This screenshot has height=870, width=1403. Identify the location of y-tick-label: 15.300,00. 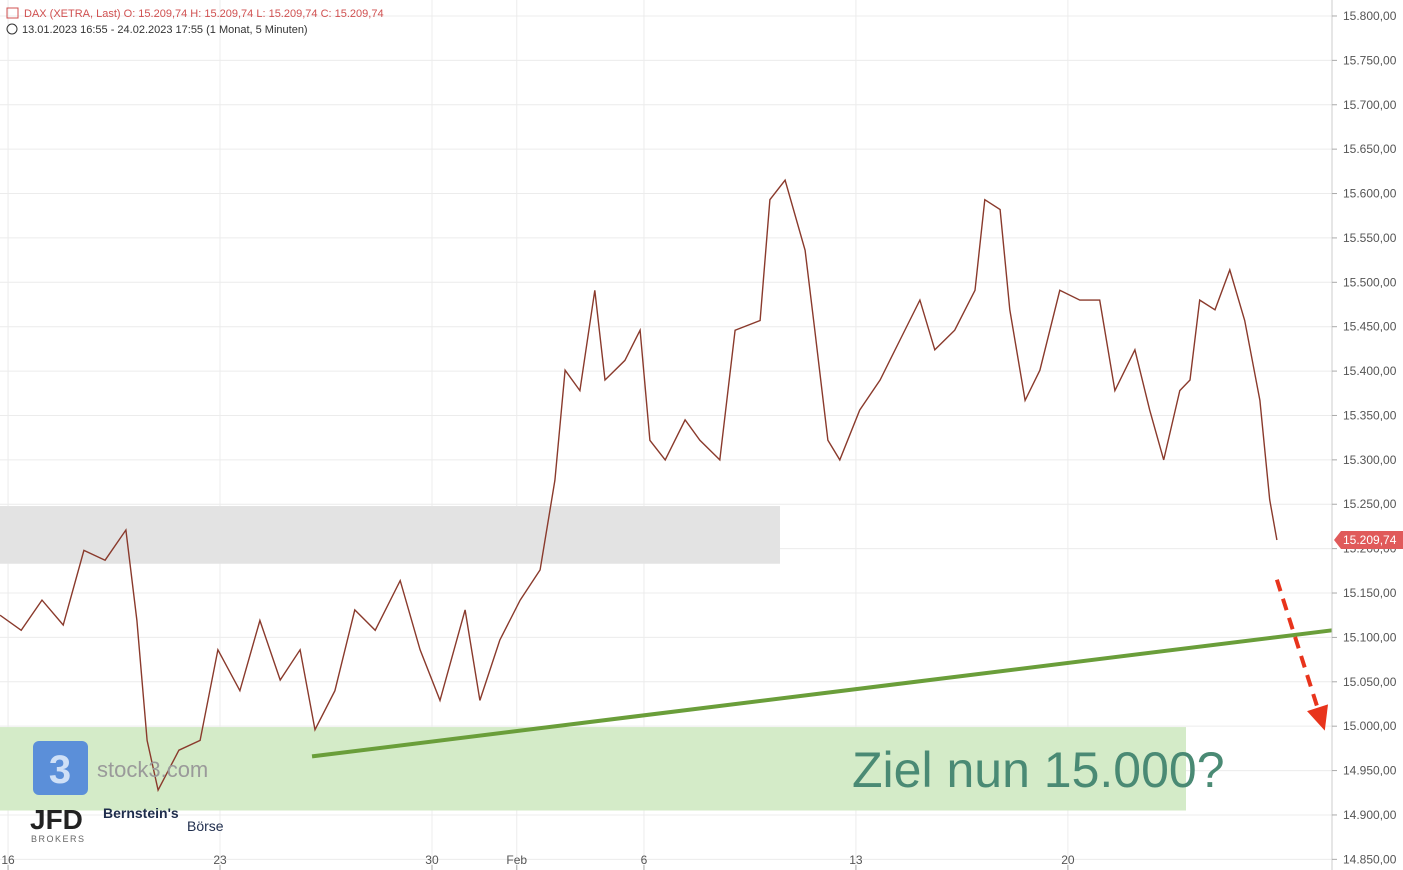
(1370, 460).